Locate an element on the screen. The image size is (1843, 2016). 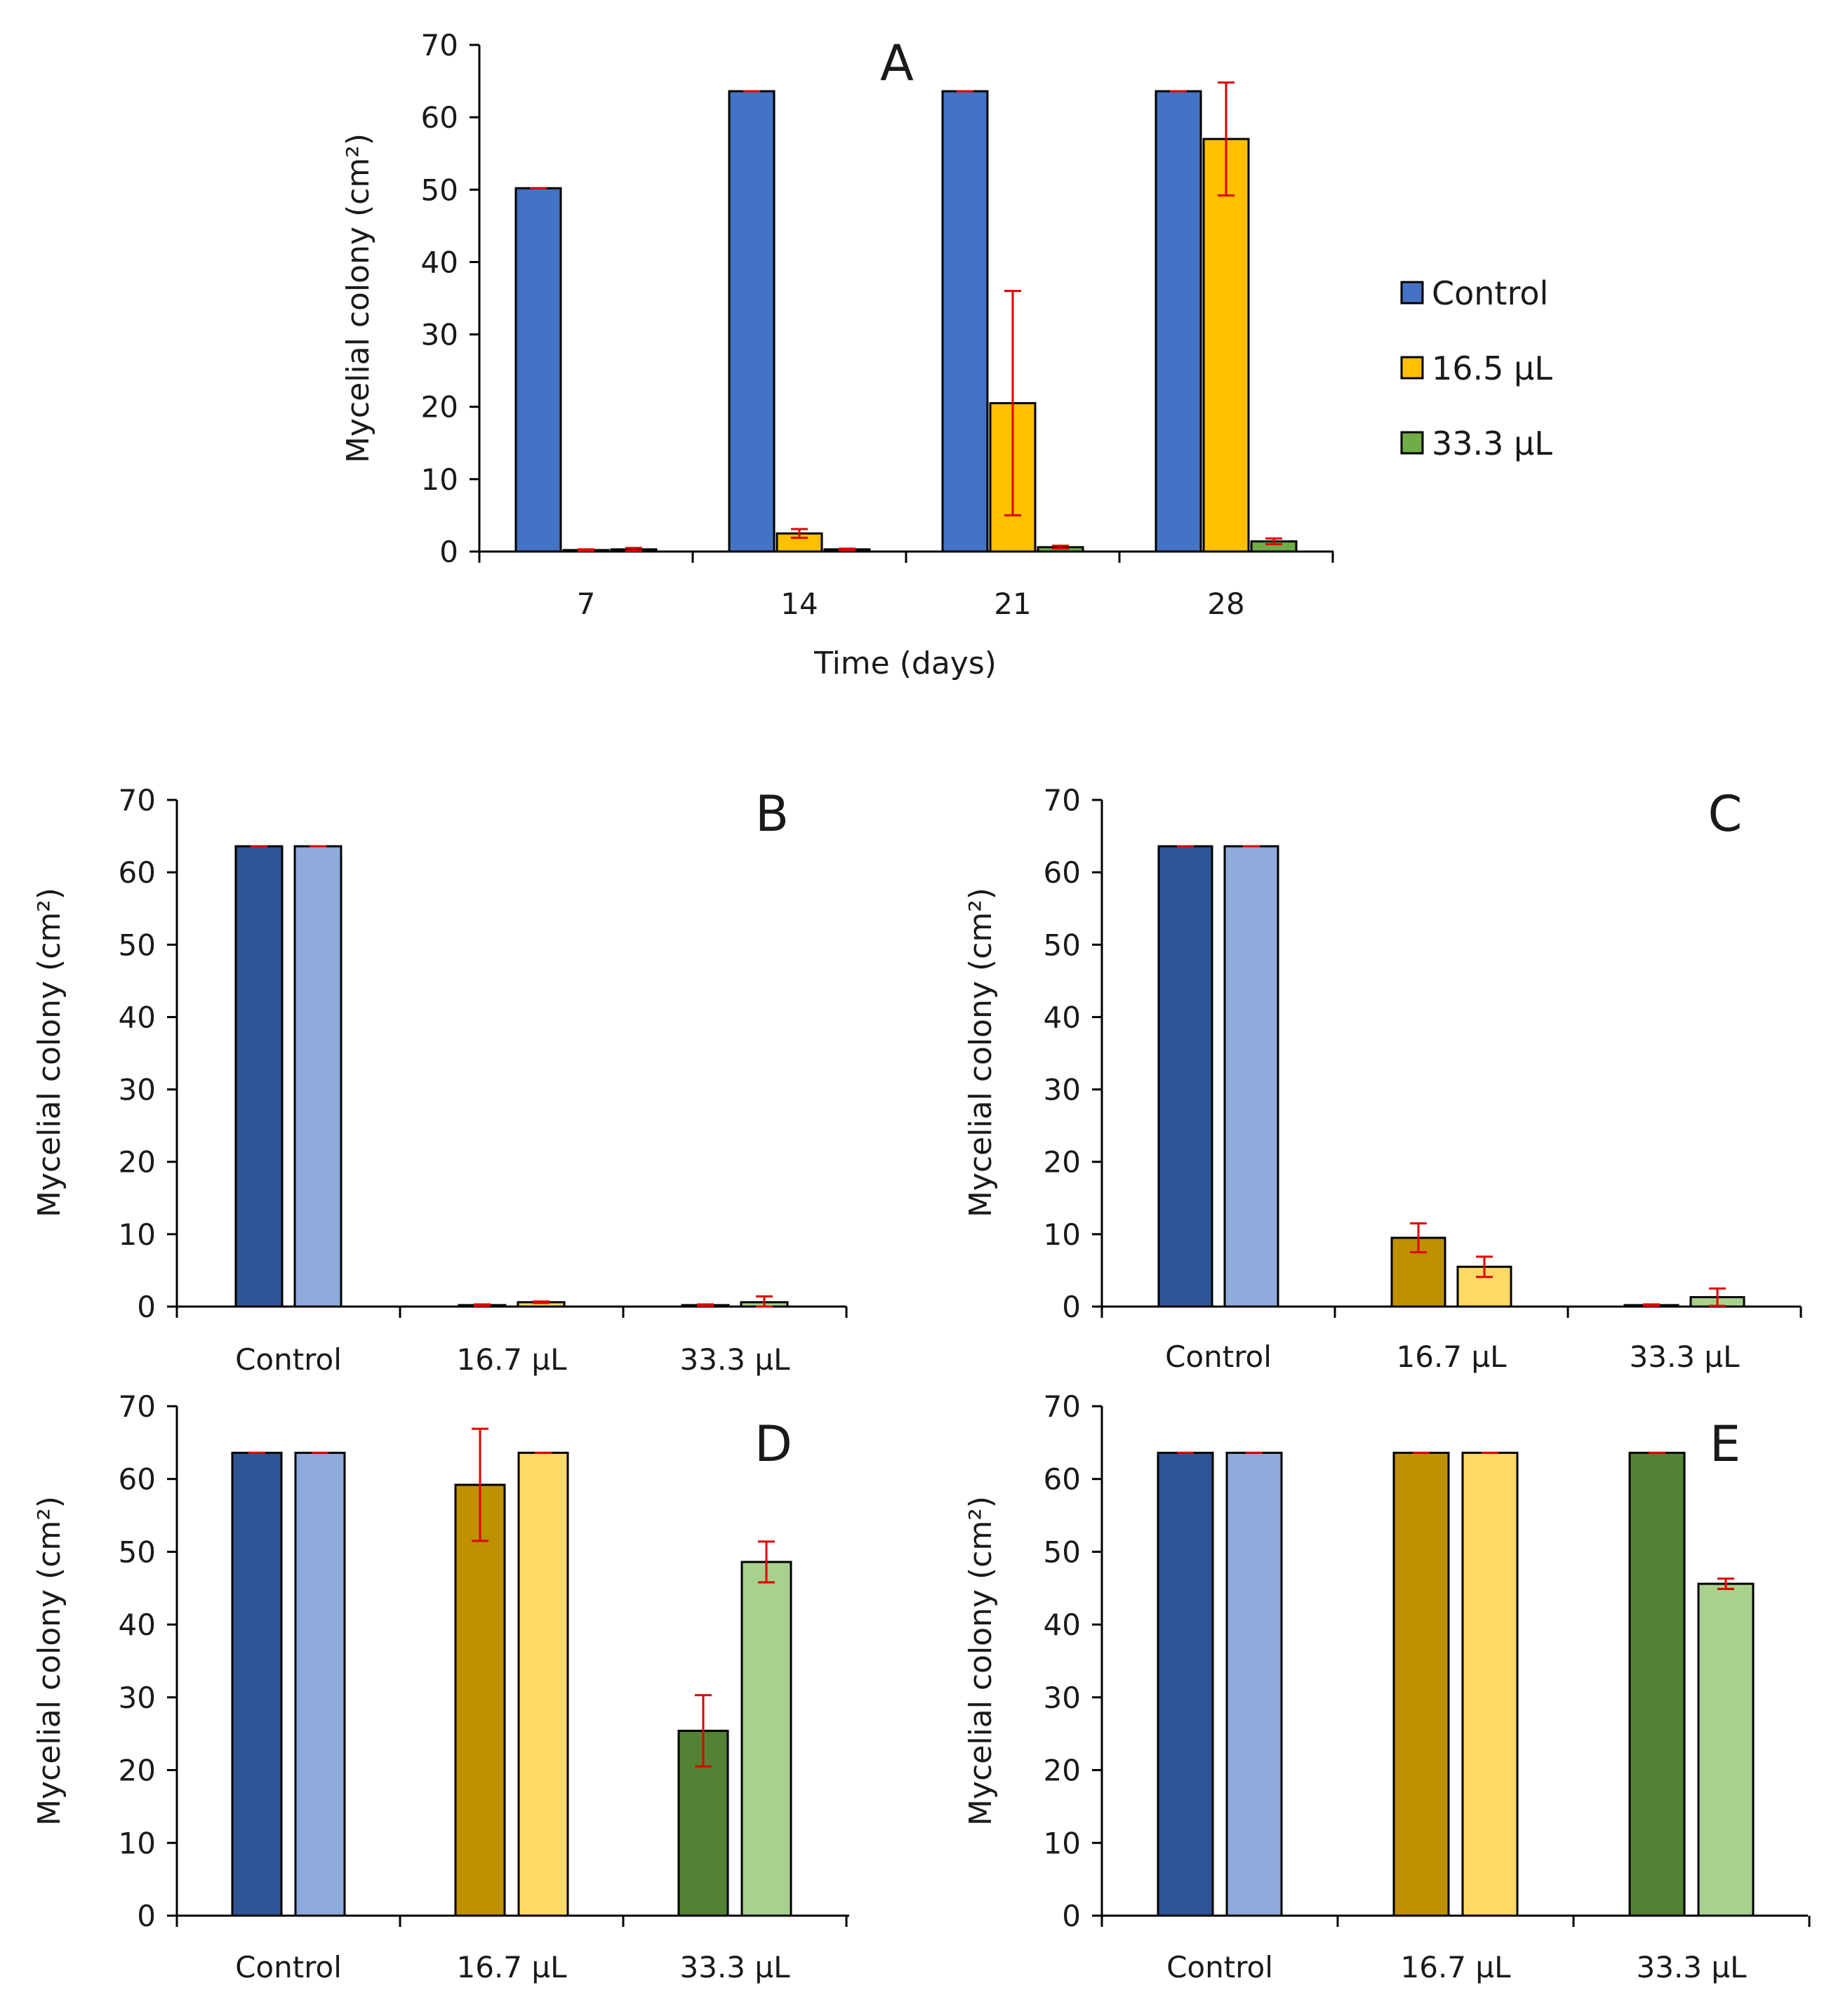
legend-label: Control is located at coordinates (1490, 293).